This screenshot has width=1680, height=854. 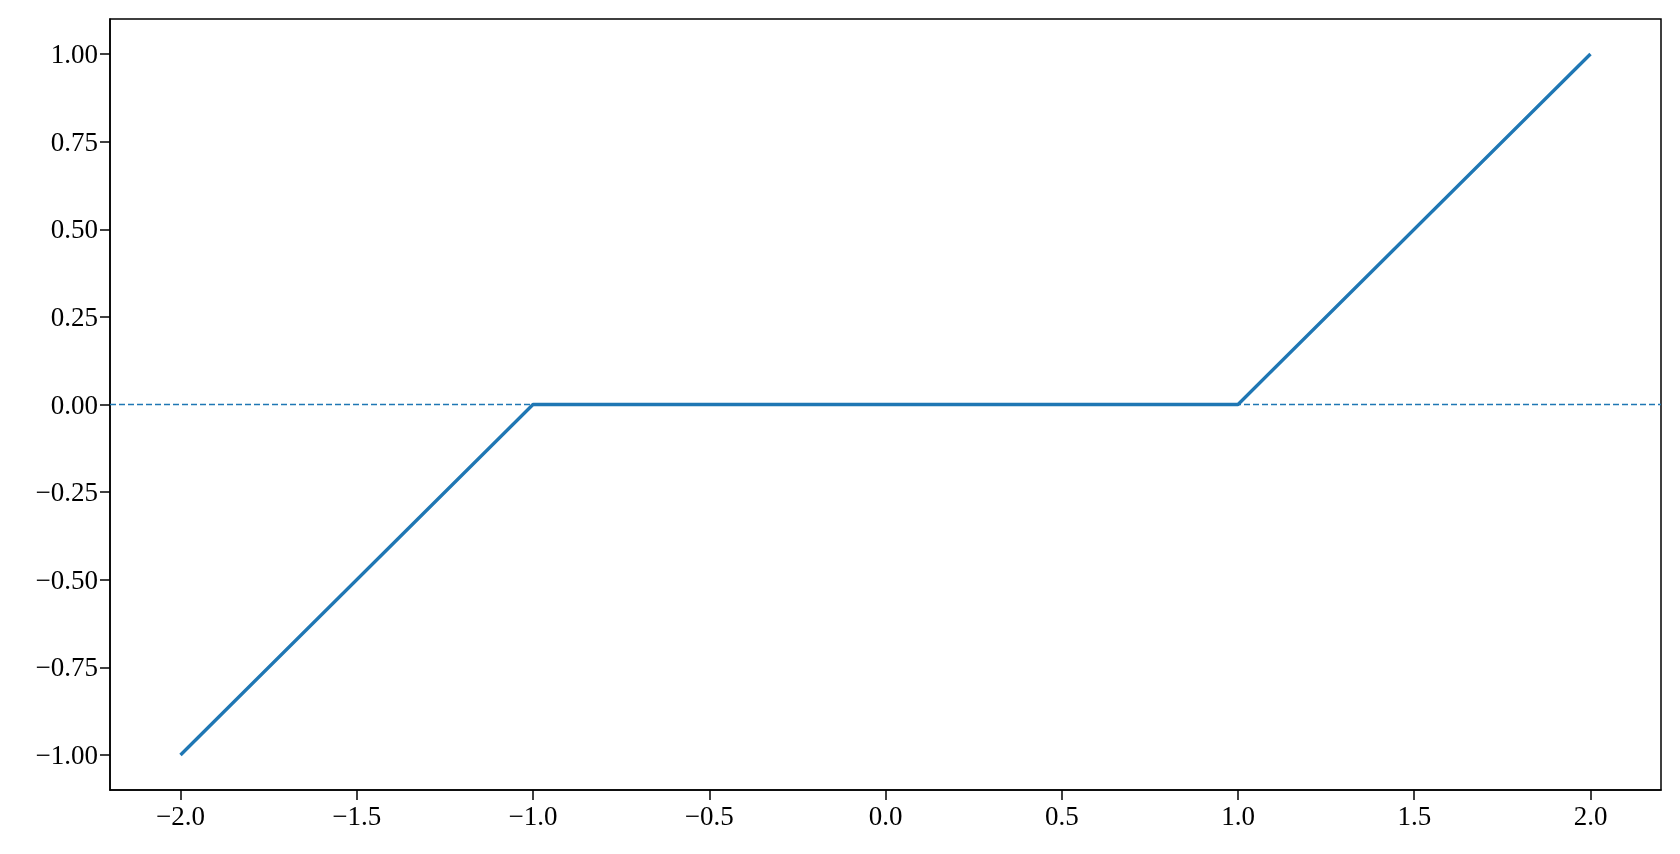 I want to click on y-tick-label: 0.75, so click(x=74, y=141).